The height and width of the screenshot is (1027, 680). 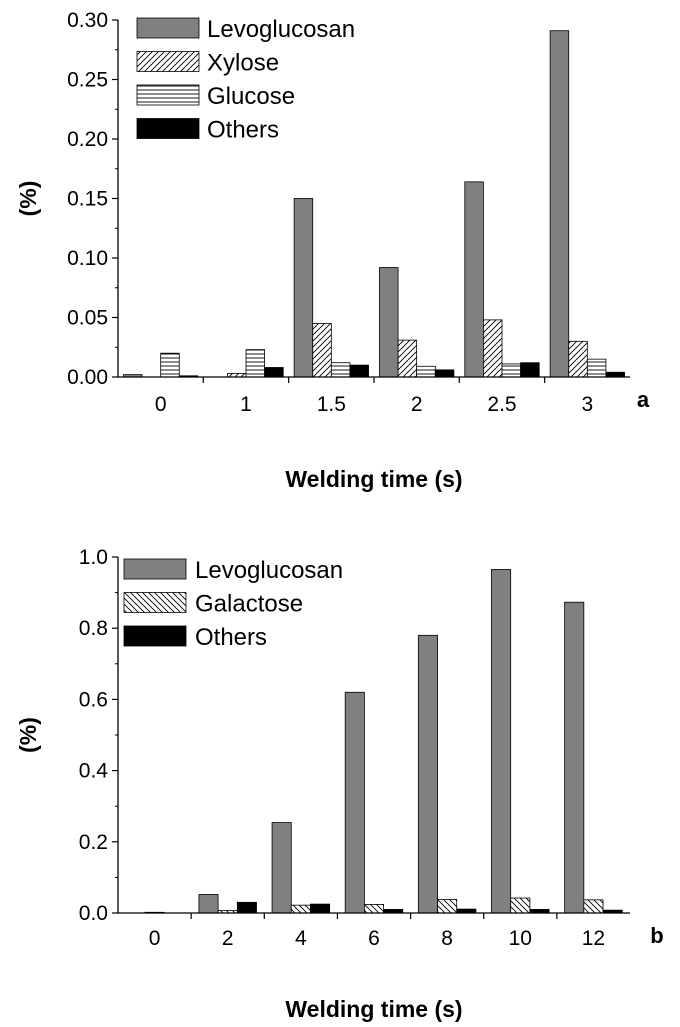 I want to click on y-tick-label: 0.20, so click(x=87, y=139).